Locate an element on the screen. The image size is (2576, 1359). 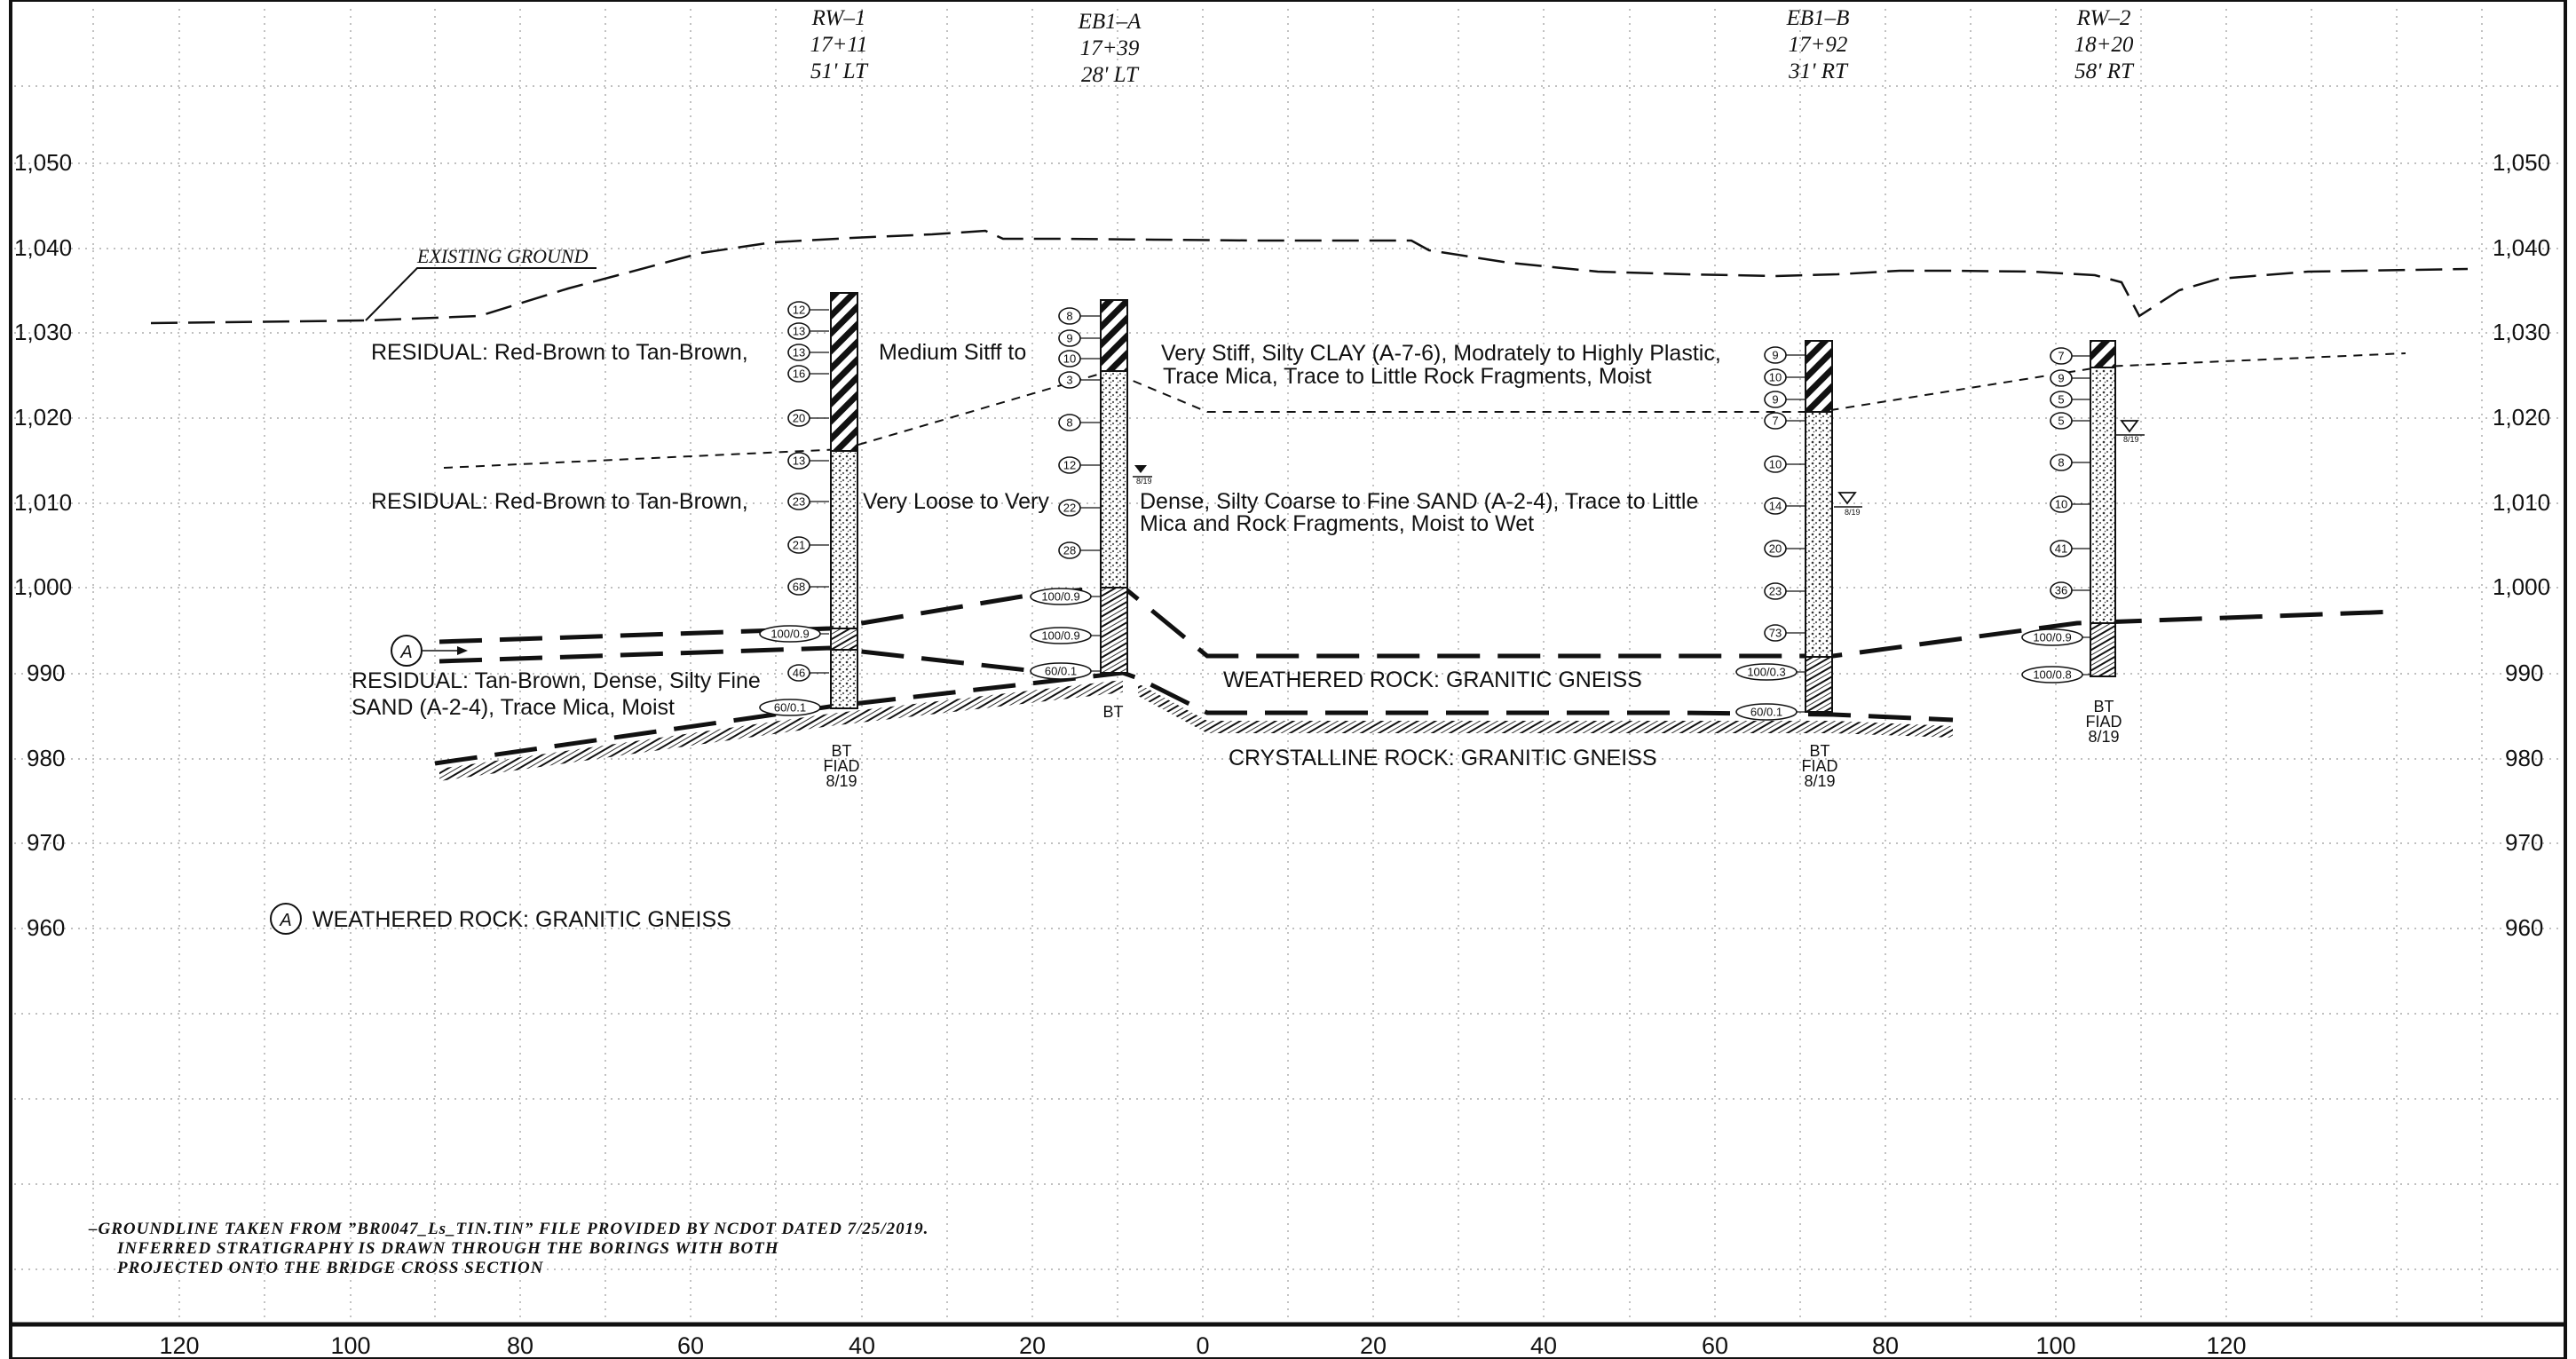
boring-station: 17+92 is located at coordinates (1818, 45).